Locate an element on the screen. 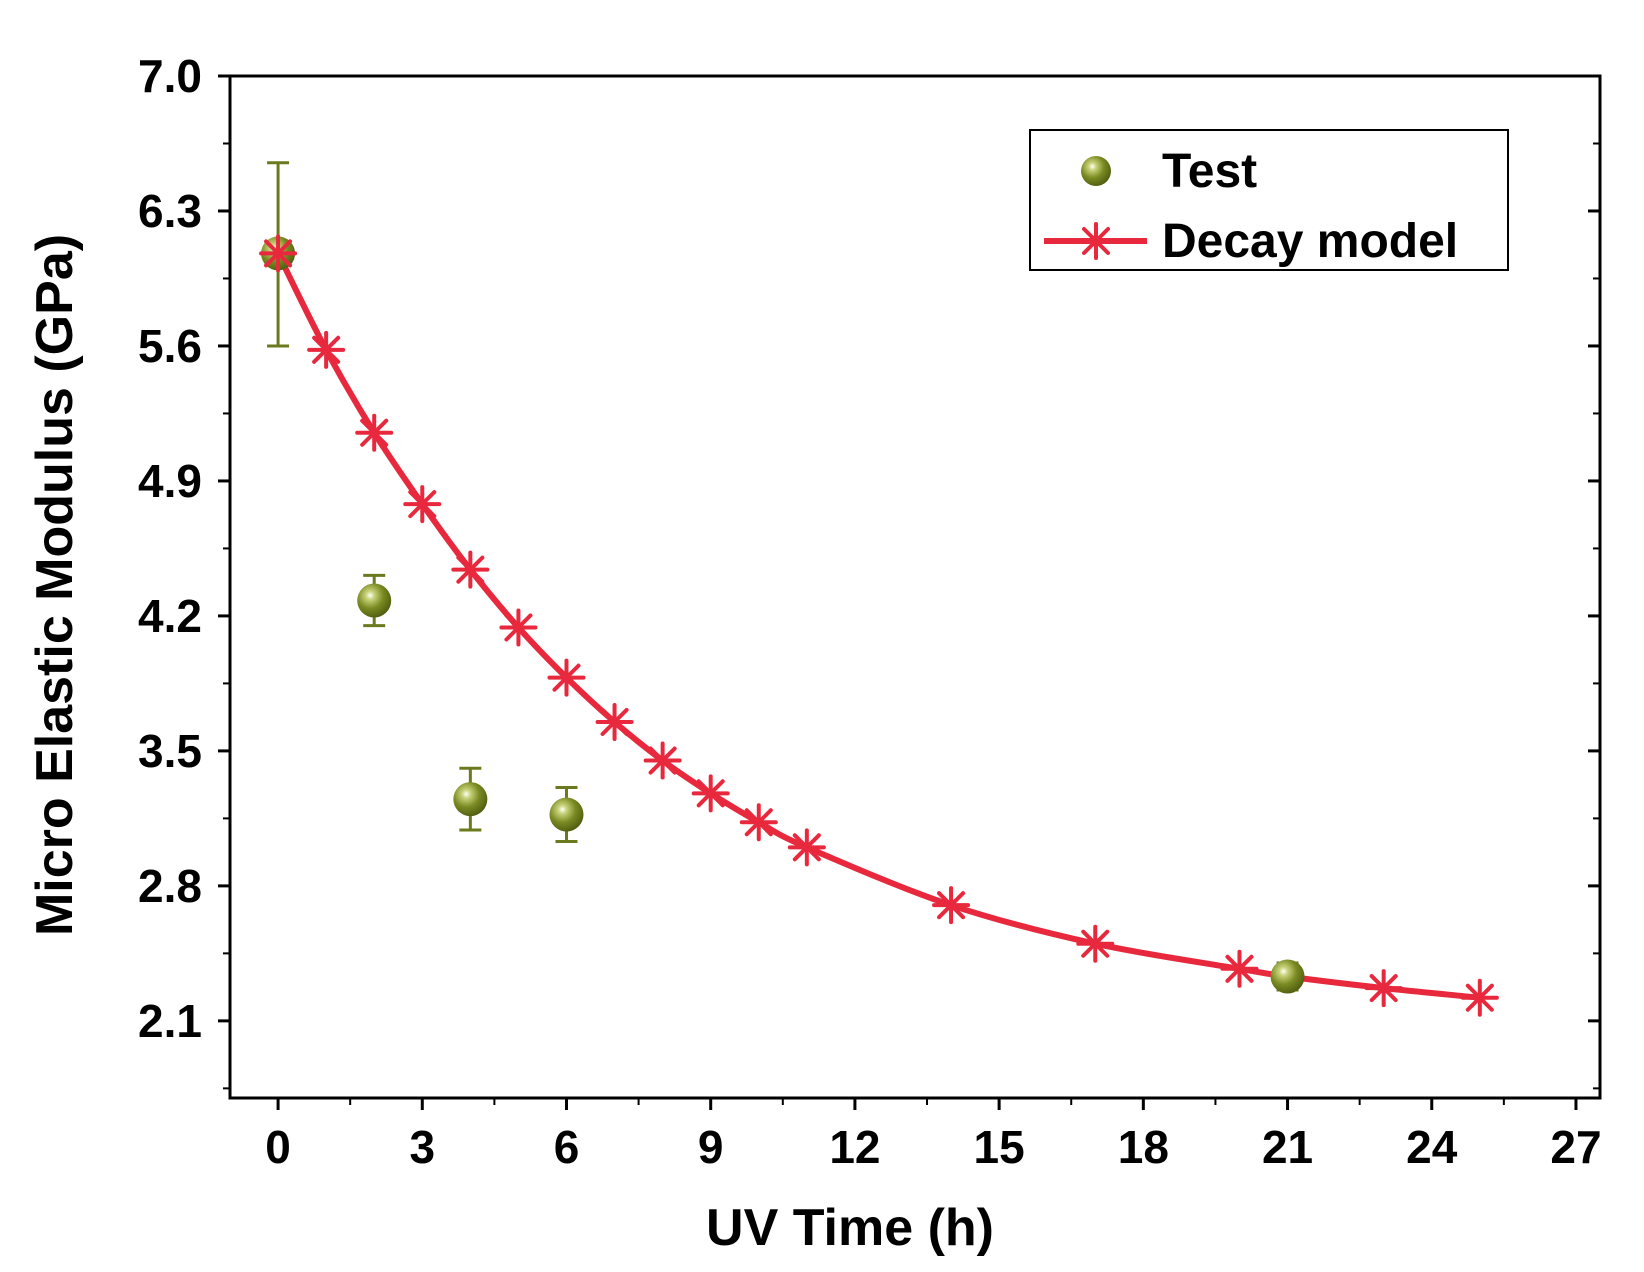 The height and width of the screenshot is (1272, 1644). x-tick-label: 6 is located at coordinates (567, 1147).